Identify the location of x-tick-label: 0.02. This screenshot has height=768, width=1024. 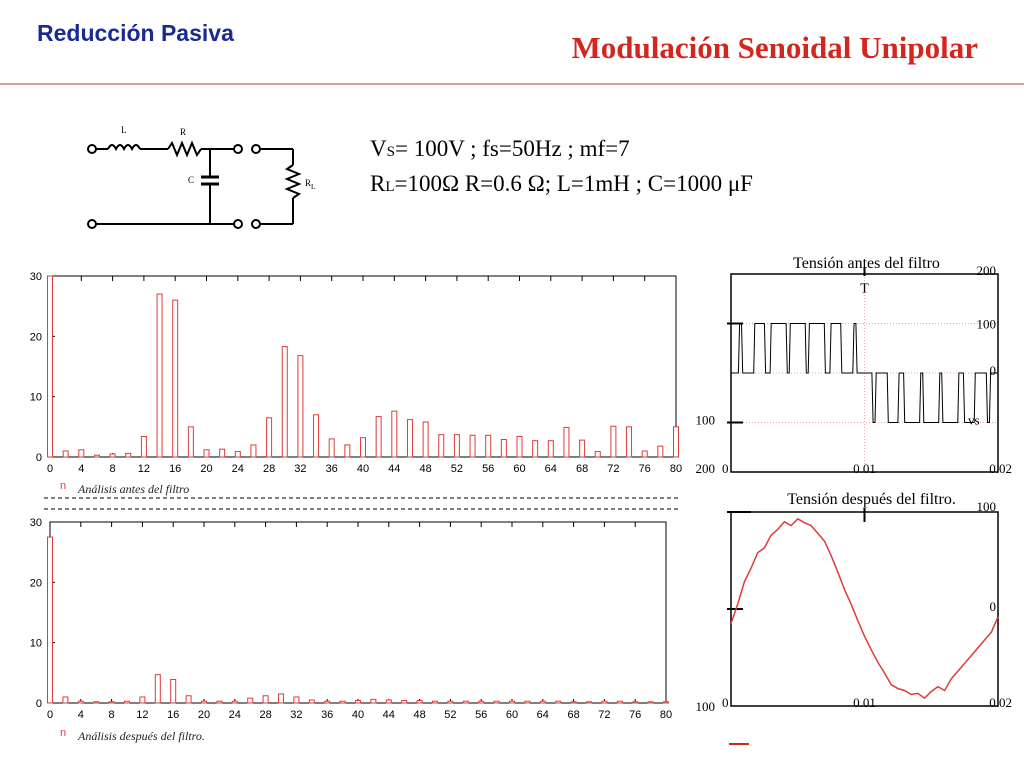
(1000, 702).